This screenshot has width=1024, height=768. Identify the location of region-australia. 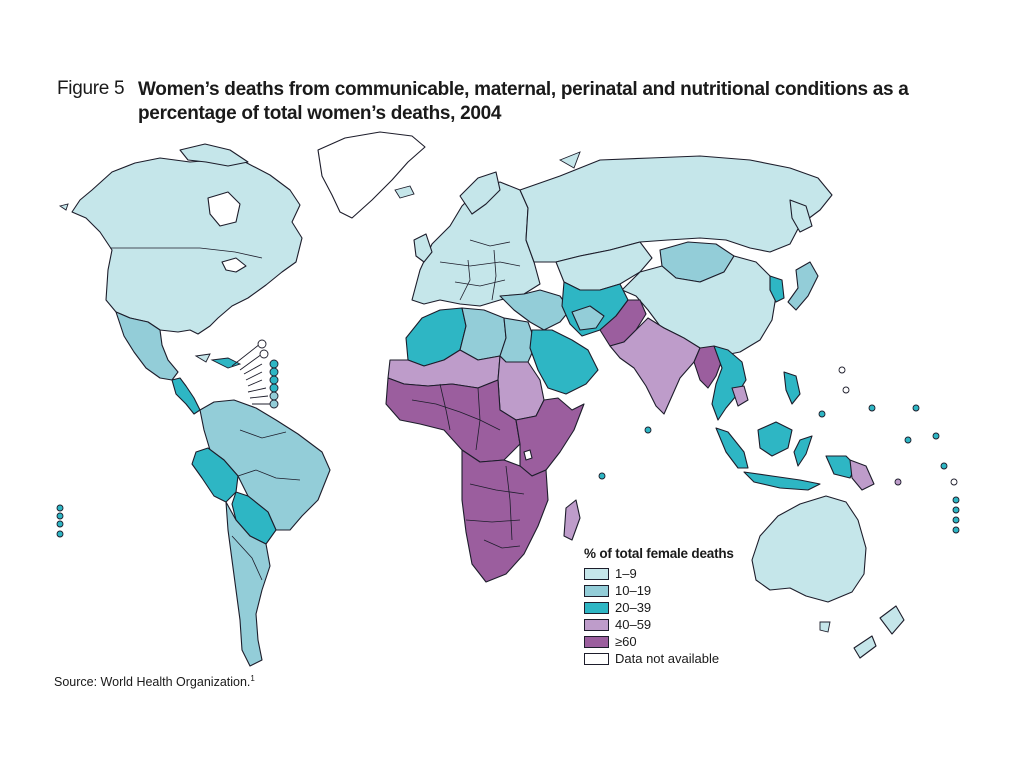
(809, 549).